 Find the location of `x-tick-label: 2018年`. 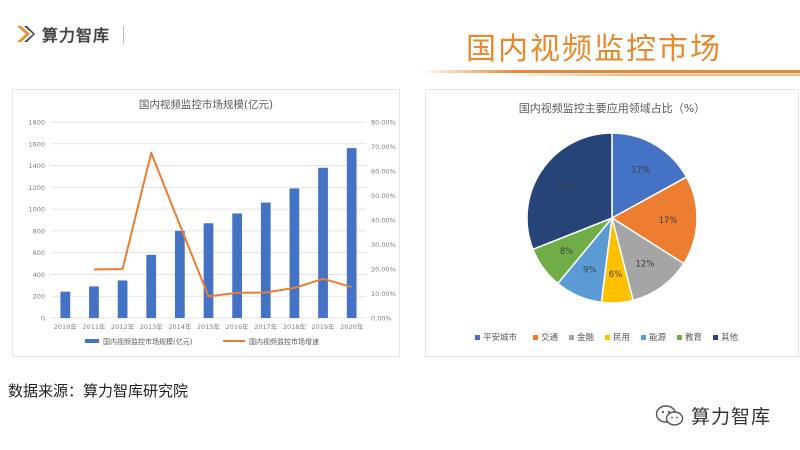

x-tick-label: 2018年 is located at coordinates (295, 326).